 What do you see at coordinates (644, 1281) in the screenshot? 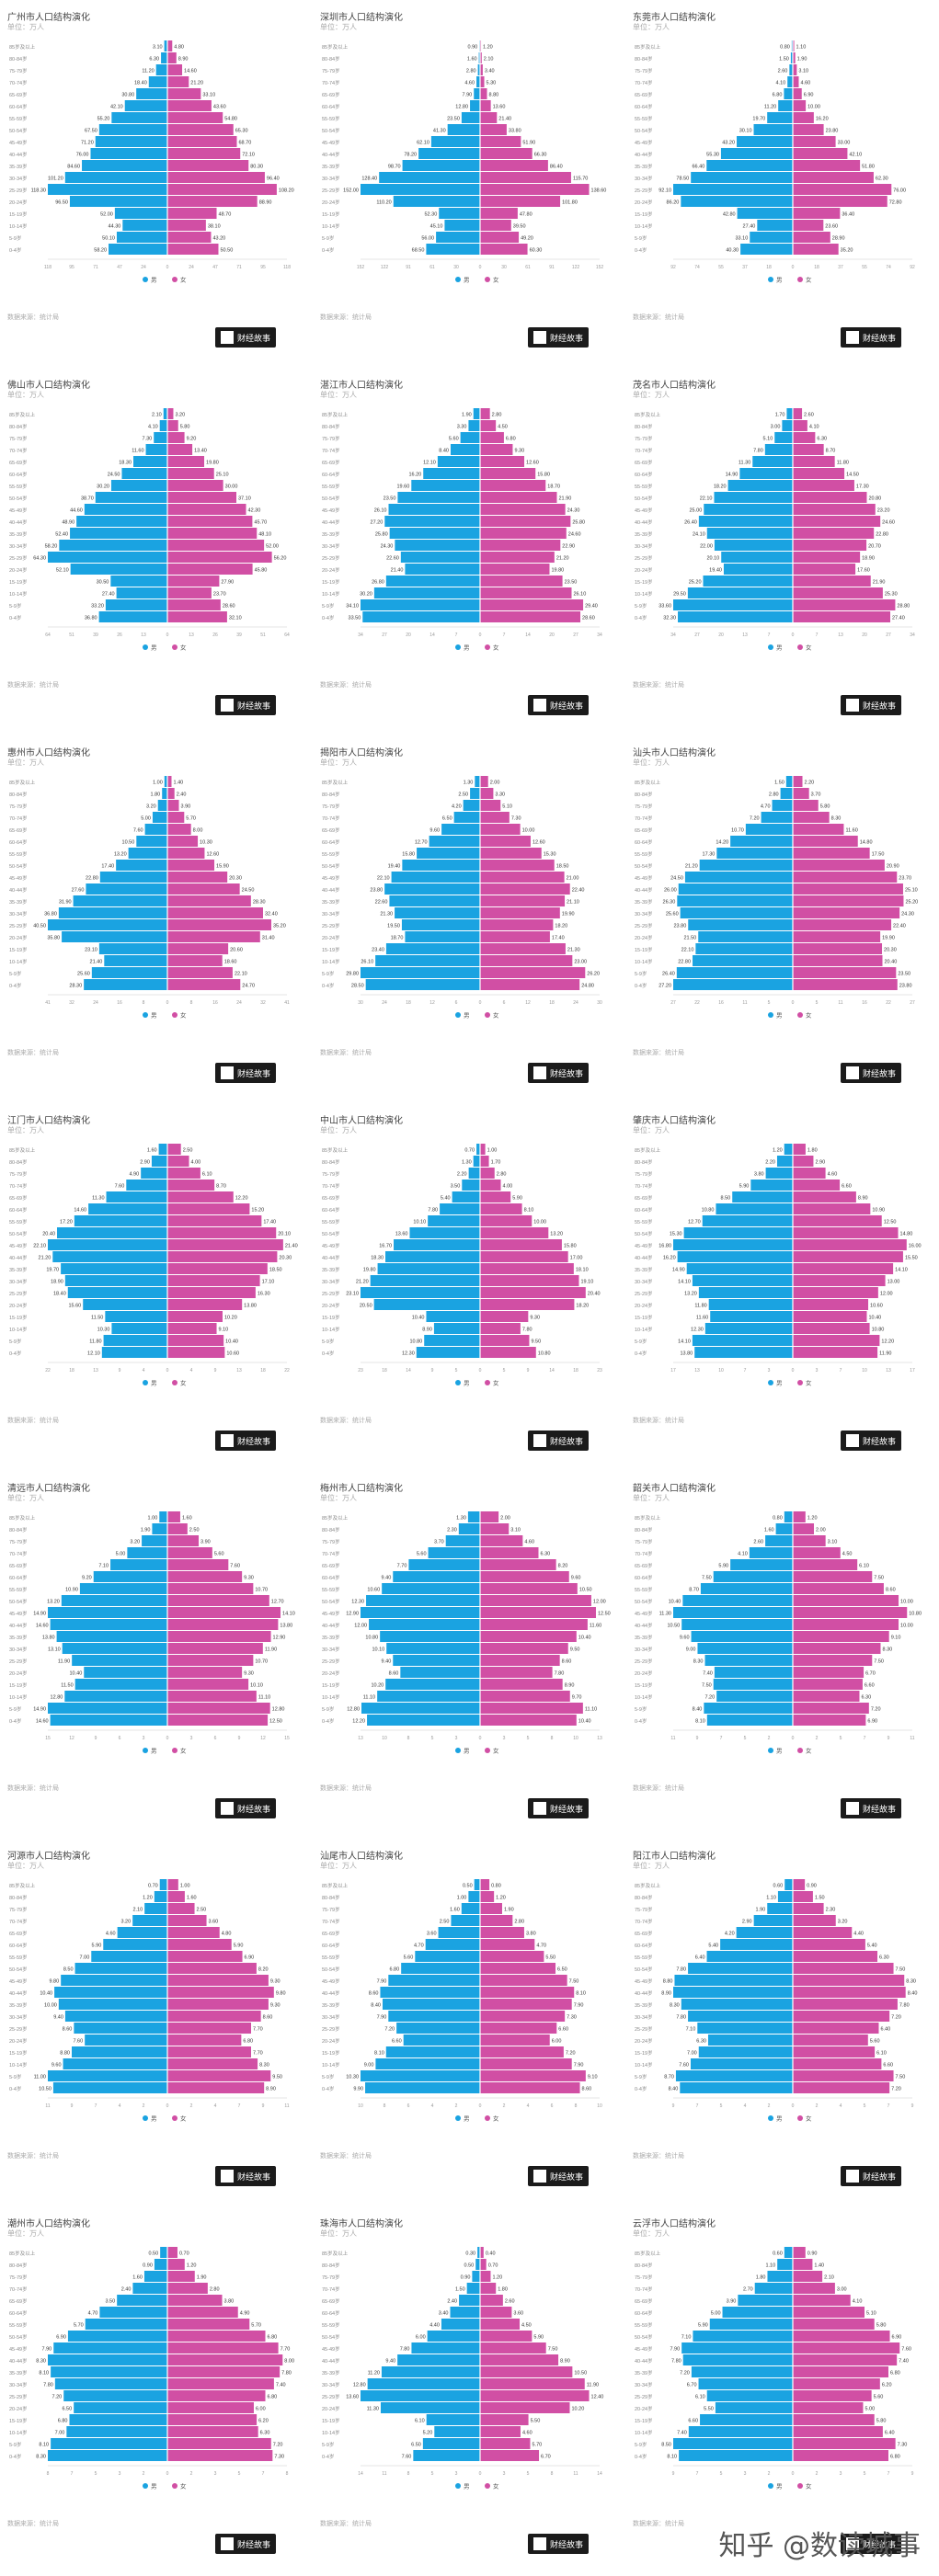
I see `age-tick-label: 30-34岁` at bounding box center [644, 1281].